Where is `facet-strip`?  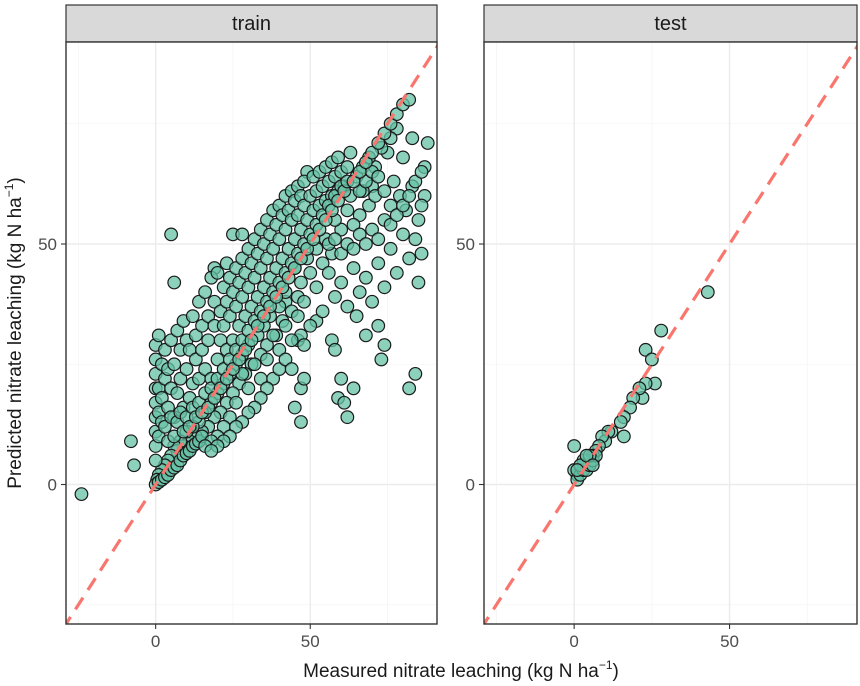
facet-strip is located at coordinates (670, 23).